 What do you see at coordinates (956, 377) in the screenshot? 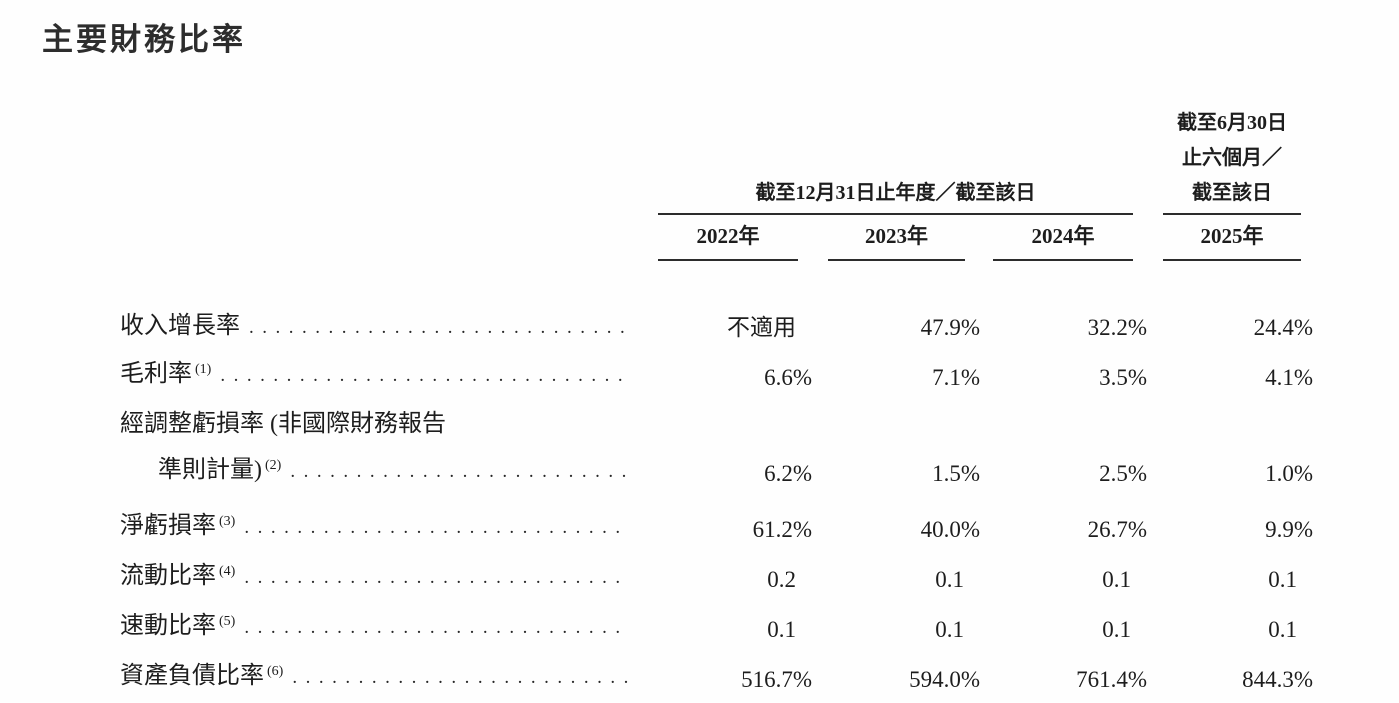
I see `cell-value: 7.1%` at bounding box center [956, 377].